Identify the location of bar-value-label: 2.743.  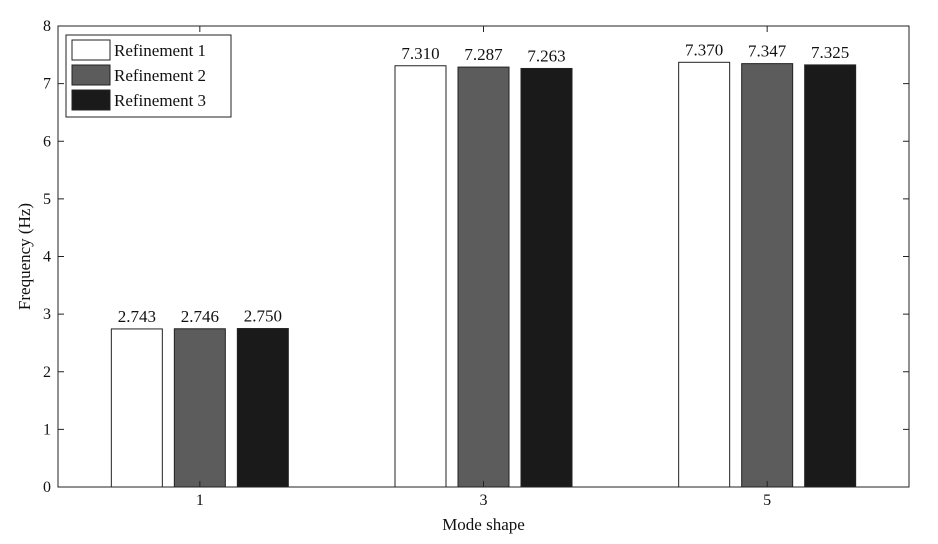
(137, 316).